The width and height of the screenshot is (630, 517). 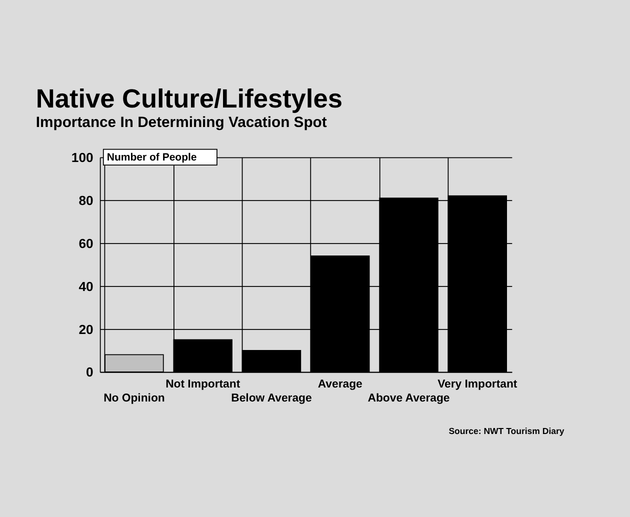 What do you see at coordinates (86, 329) in the screenshot?
I see `y-tick-label: 20` at bounding box center [86, 329].